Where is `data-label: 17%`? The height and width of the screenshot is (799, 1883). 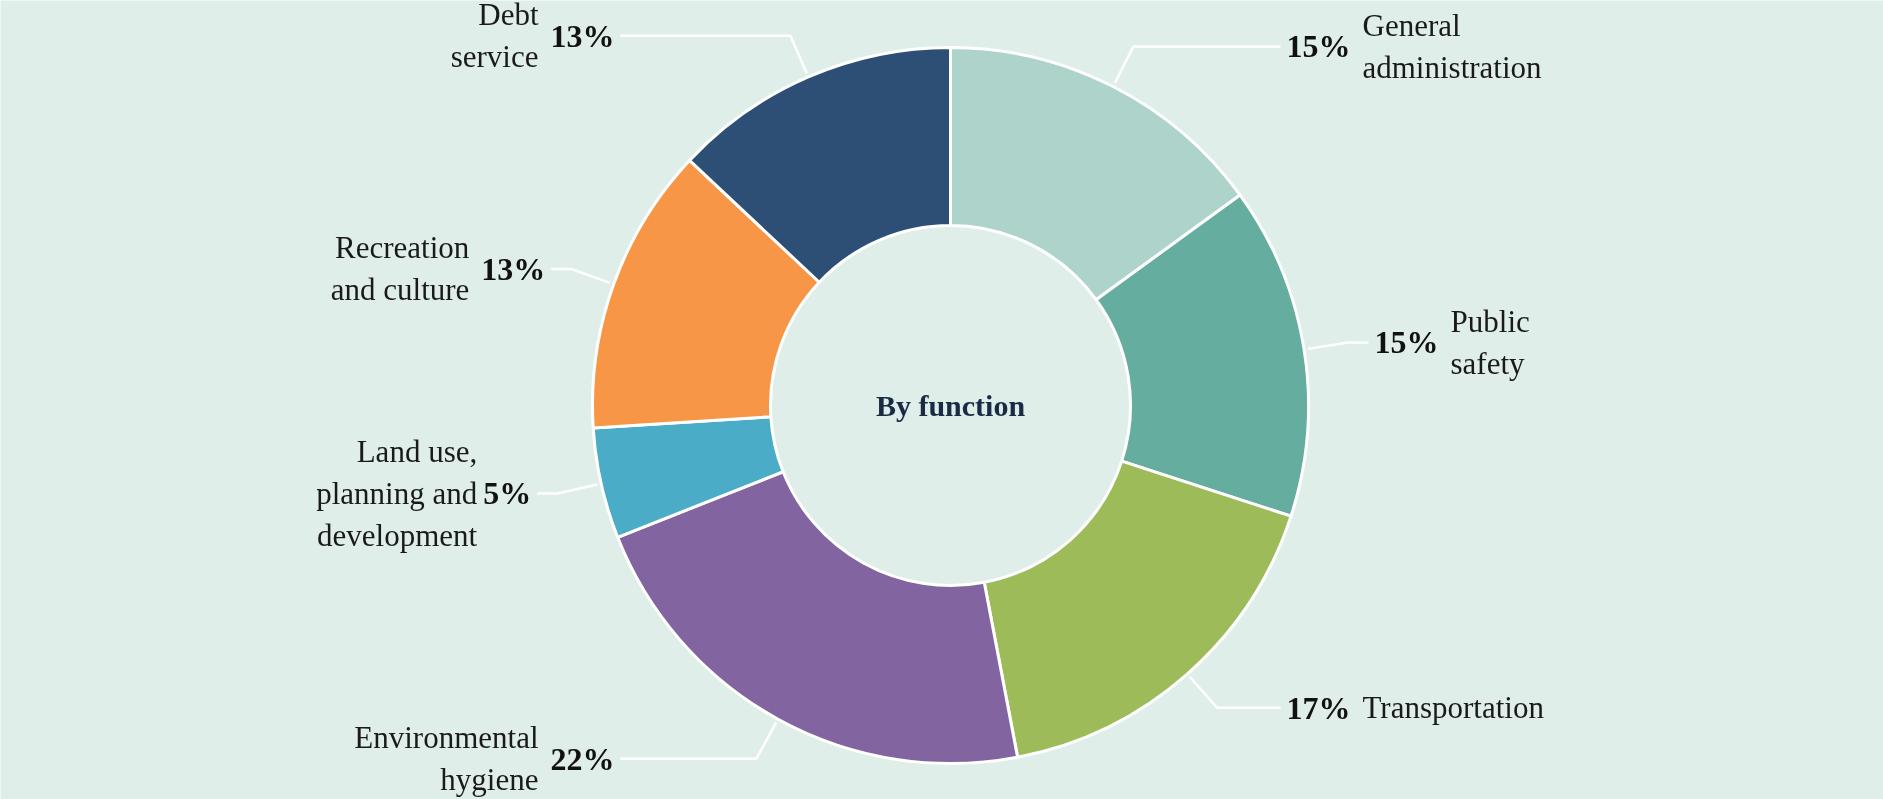 data-label: 17% is located at coordinates (1318, 707).